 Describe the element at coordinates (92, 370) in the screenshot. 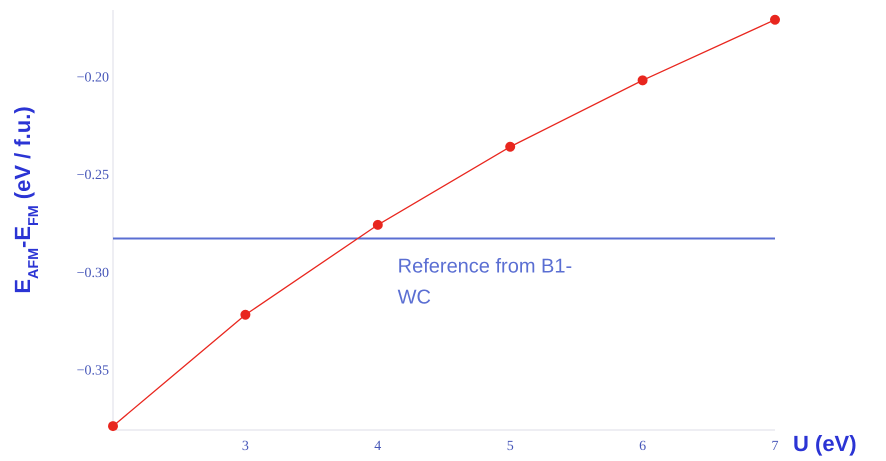

I see `y-tick-label: −0.35` at that location.